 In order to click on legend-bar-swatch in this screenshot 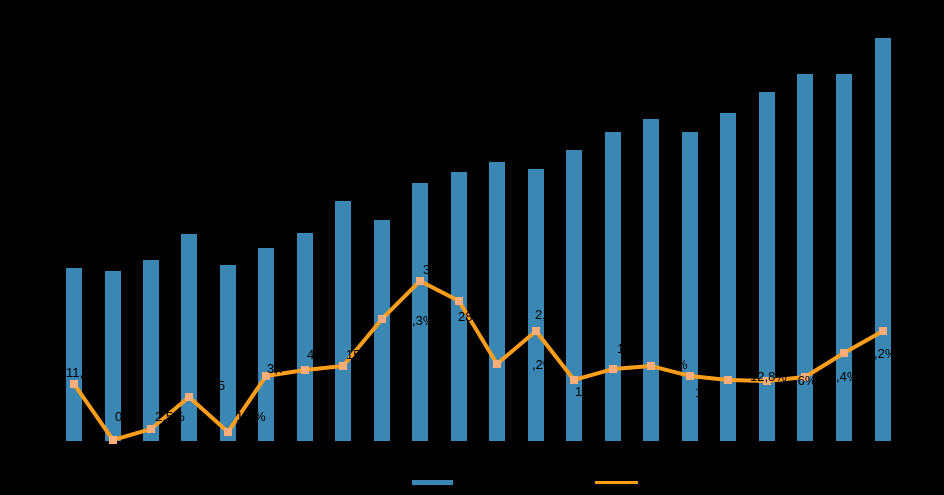, I will do `click(432, 482)`.